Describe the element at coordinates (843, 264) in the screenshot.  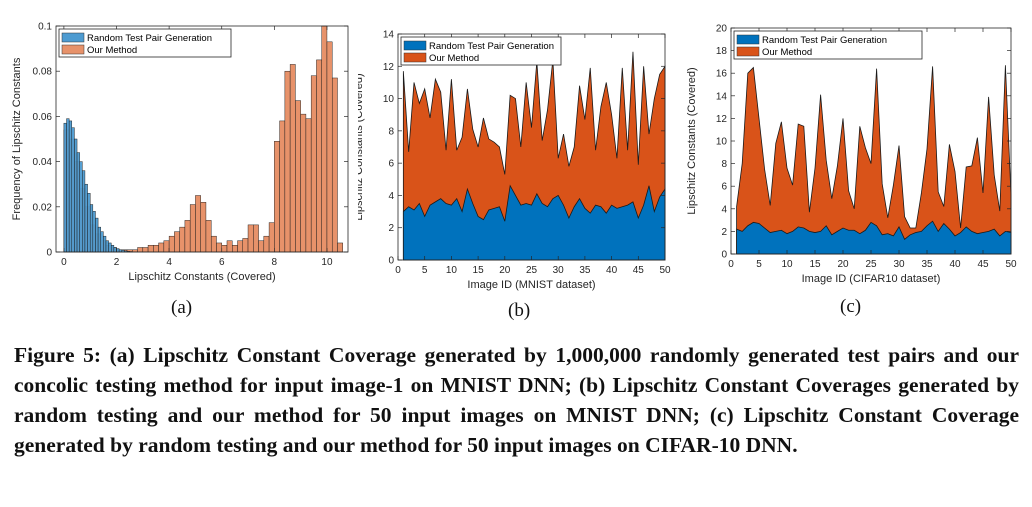
I see `x-tick-label: 20` at that location.